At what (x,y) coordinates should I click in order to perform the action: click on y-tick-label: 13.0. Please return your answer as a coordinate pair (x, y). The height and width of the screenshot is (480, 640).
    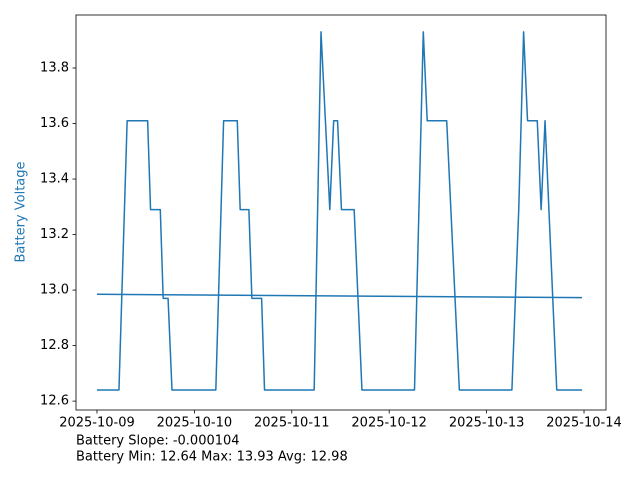
    Looking at the image, I should click on (54, 290).